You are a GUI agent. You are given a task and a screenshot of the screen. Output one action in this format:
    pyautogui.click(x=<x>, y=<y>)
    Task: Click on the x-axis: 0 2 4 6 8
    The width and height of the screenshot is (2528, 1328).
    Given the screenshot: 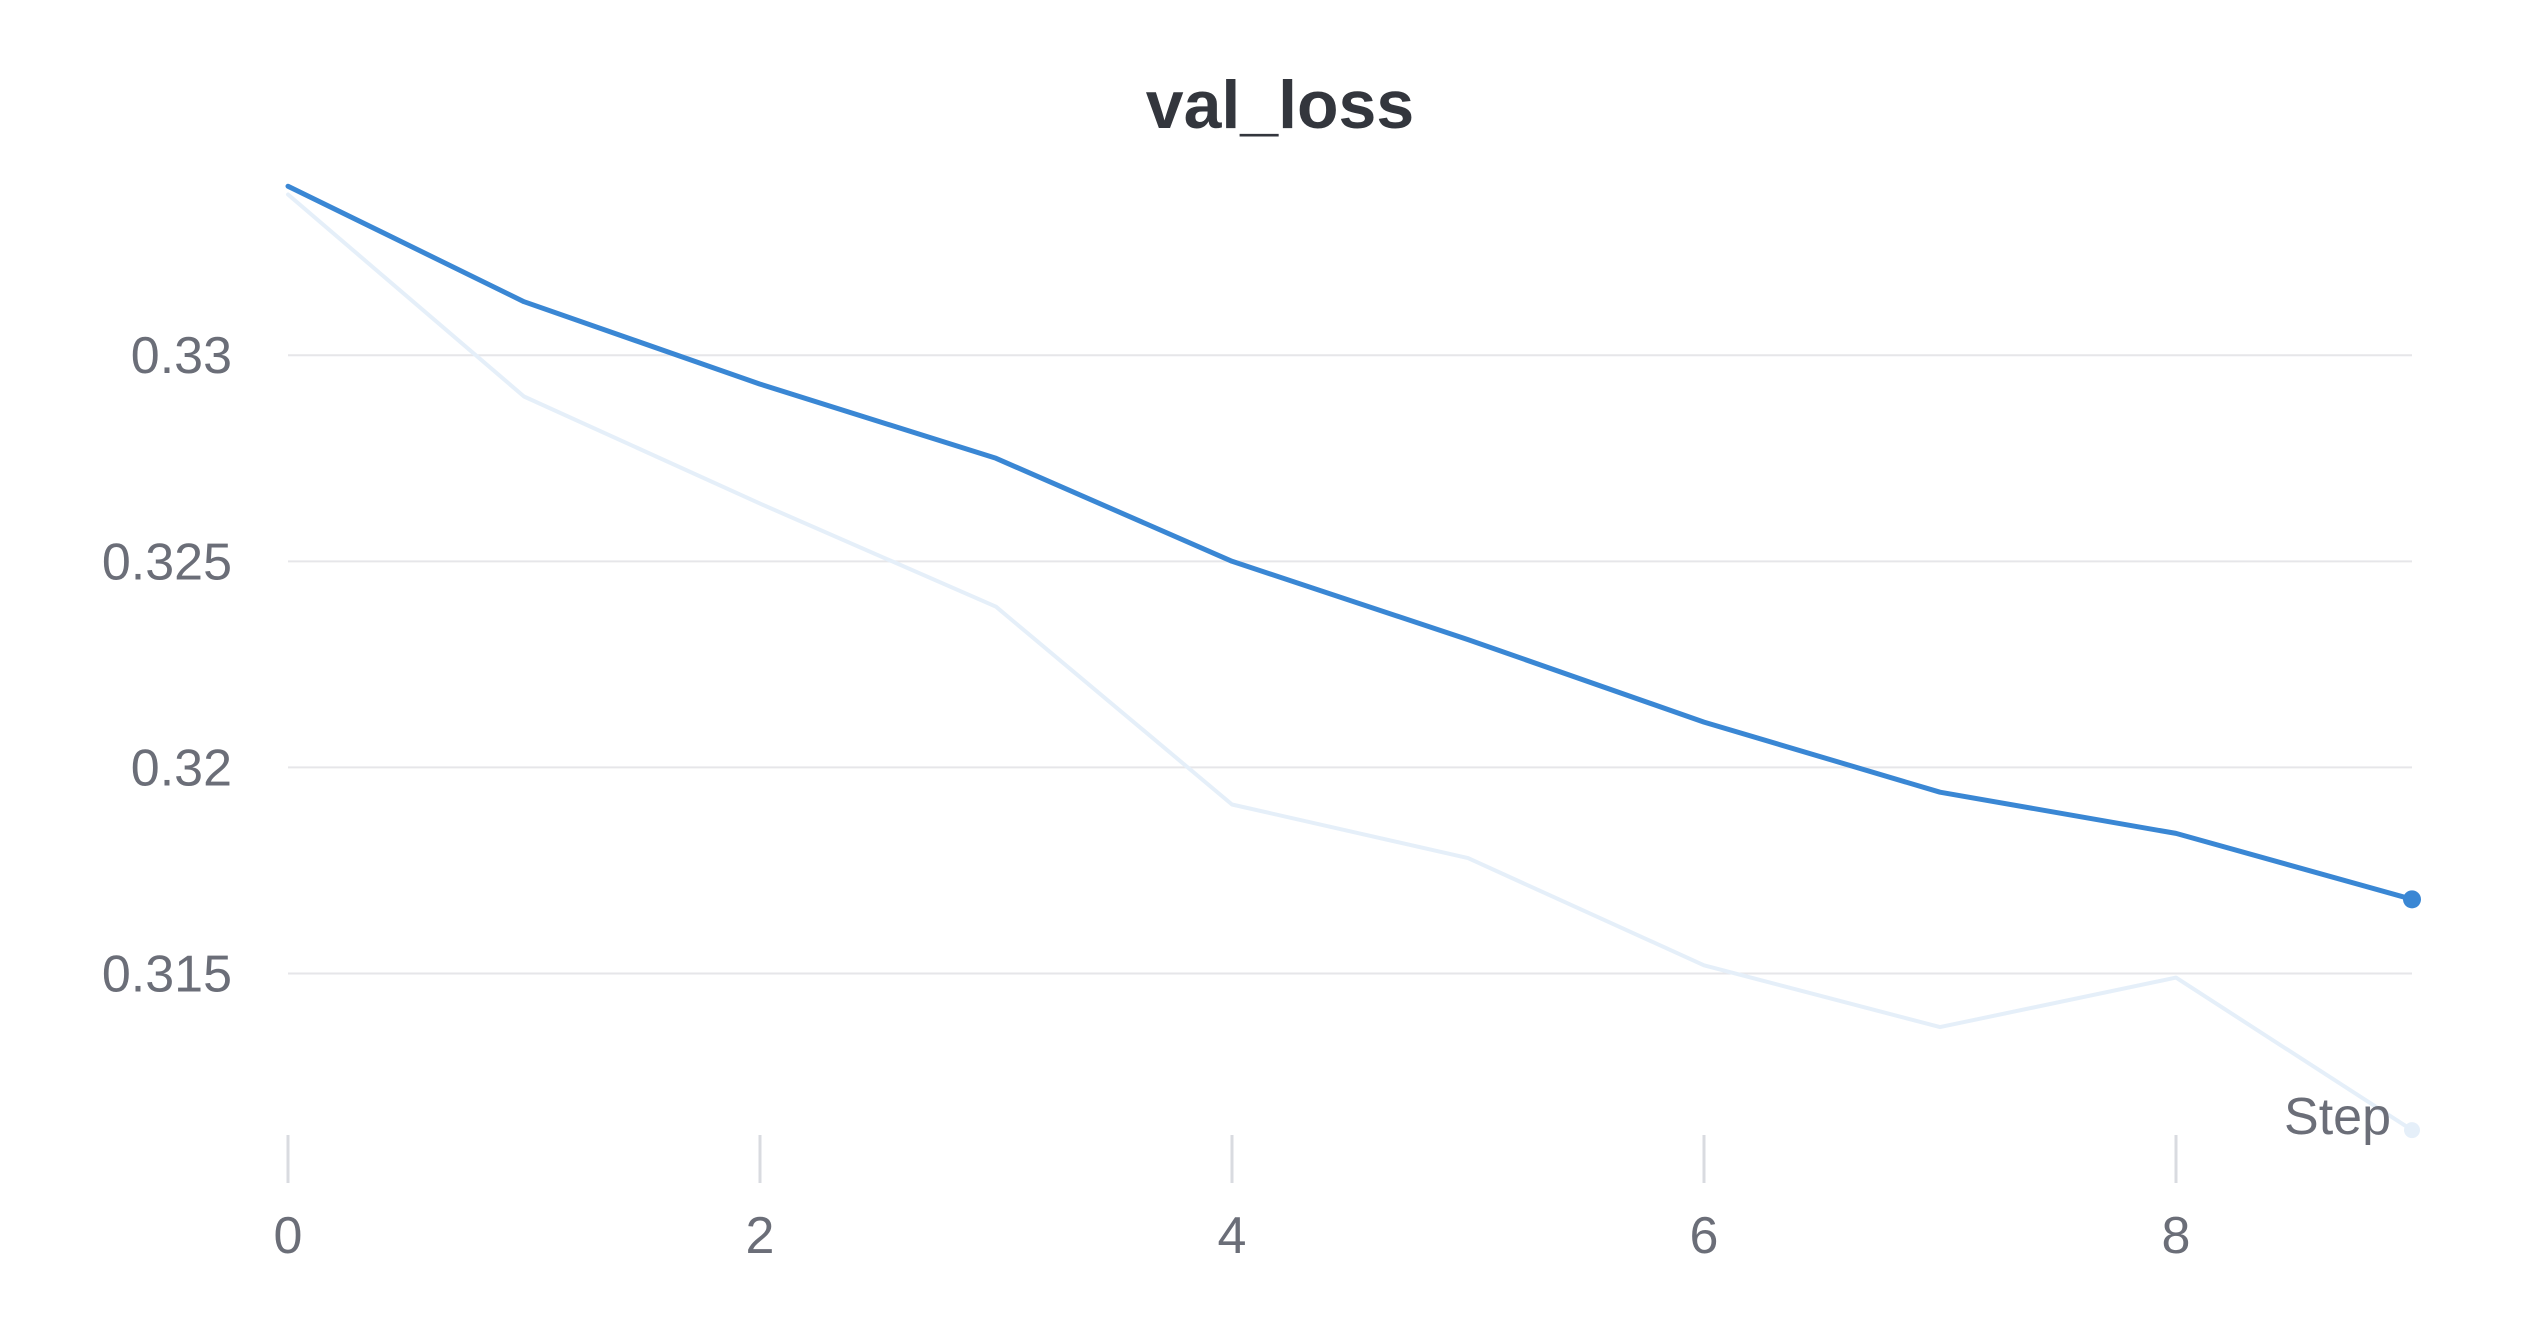 What is the action you would take?
    pyautogui.click(x=1232, y=1200)
    